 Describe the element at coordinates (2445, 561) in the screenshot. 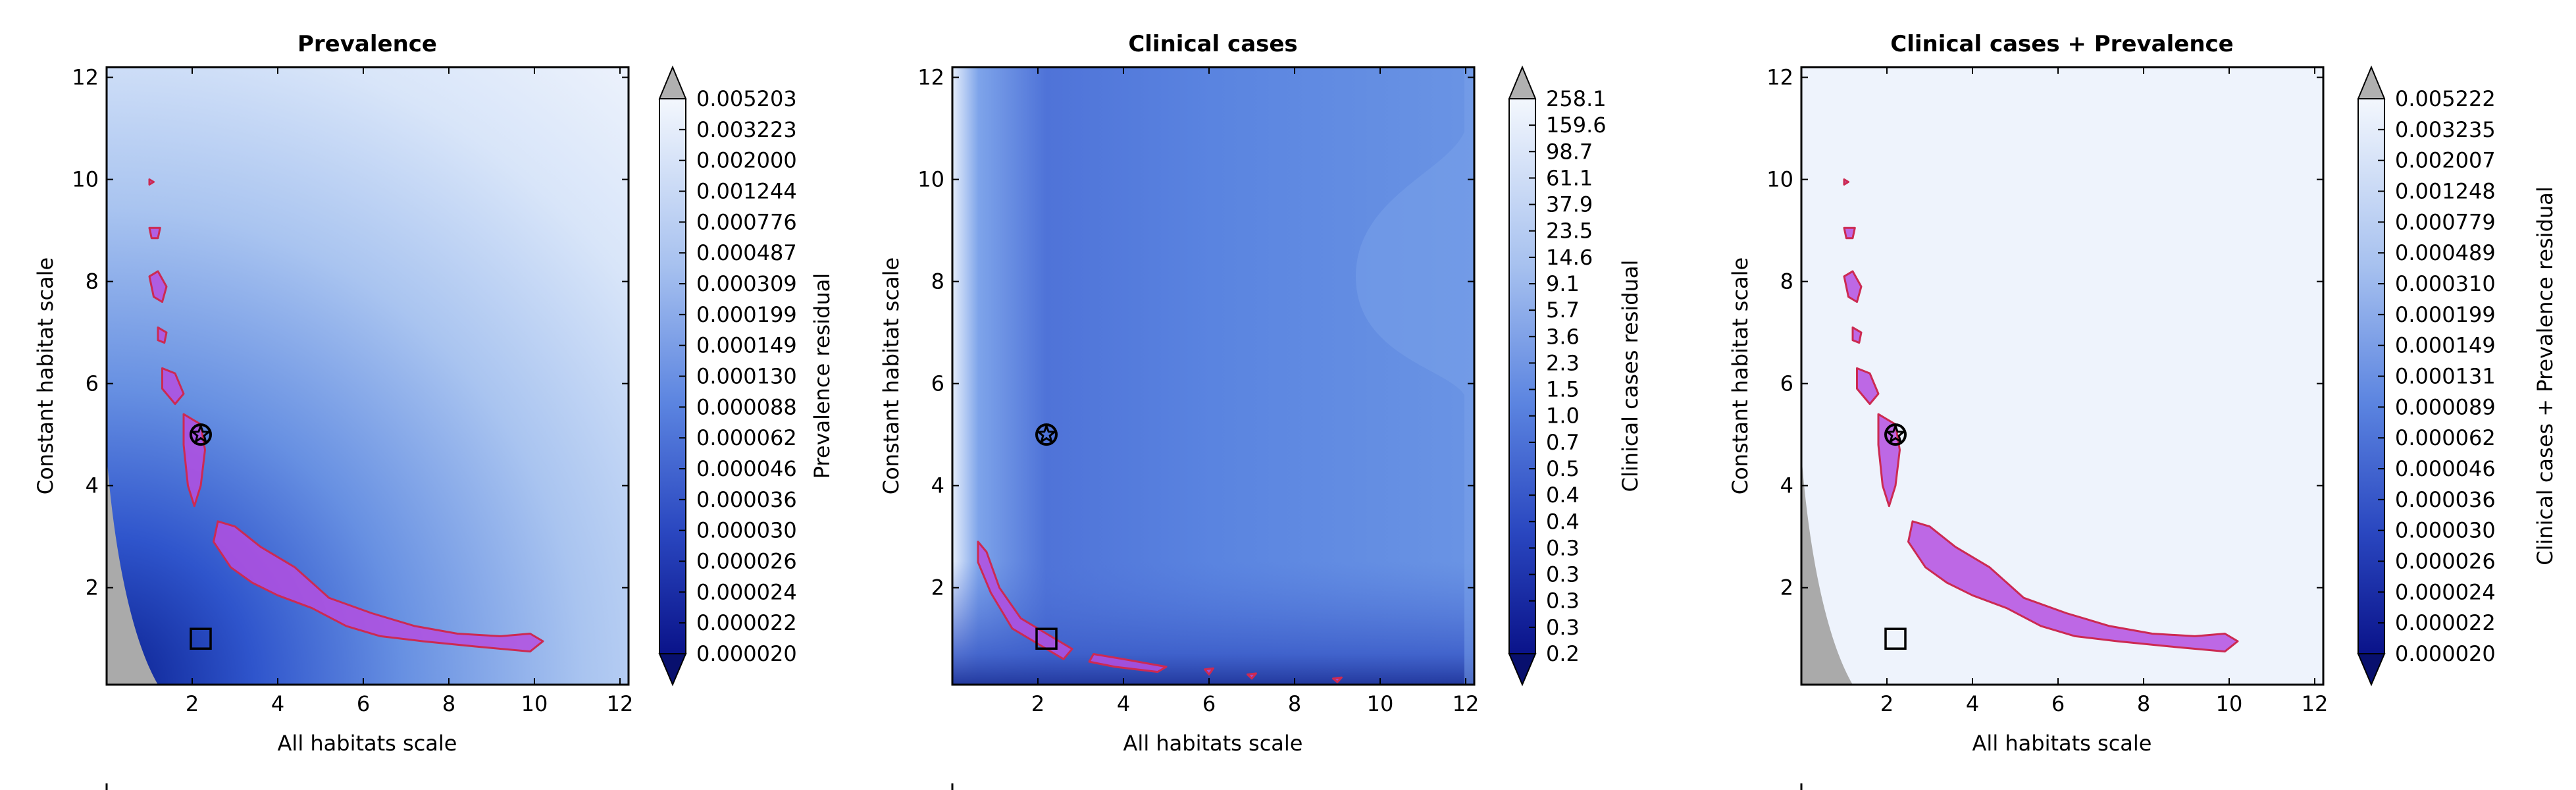

I see `colorbar-tick-label: 0.000026` at that location.